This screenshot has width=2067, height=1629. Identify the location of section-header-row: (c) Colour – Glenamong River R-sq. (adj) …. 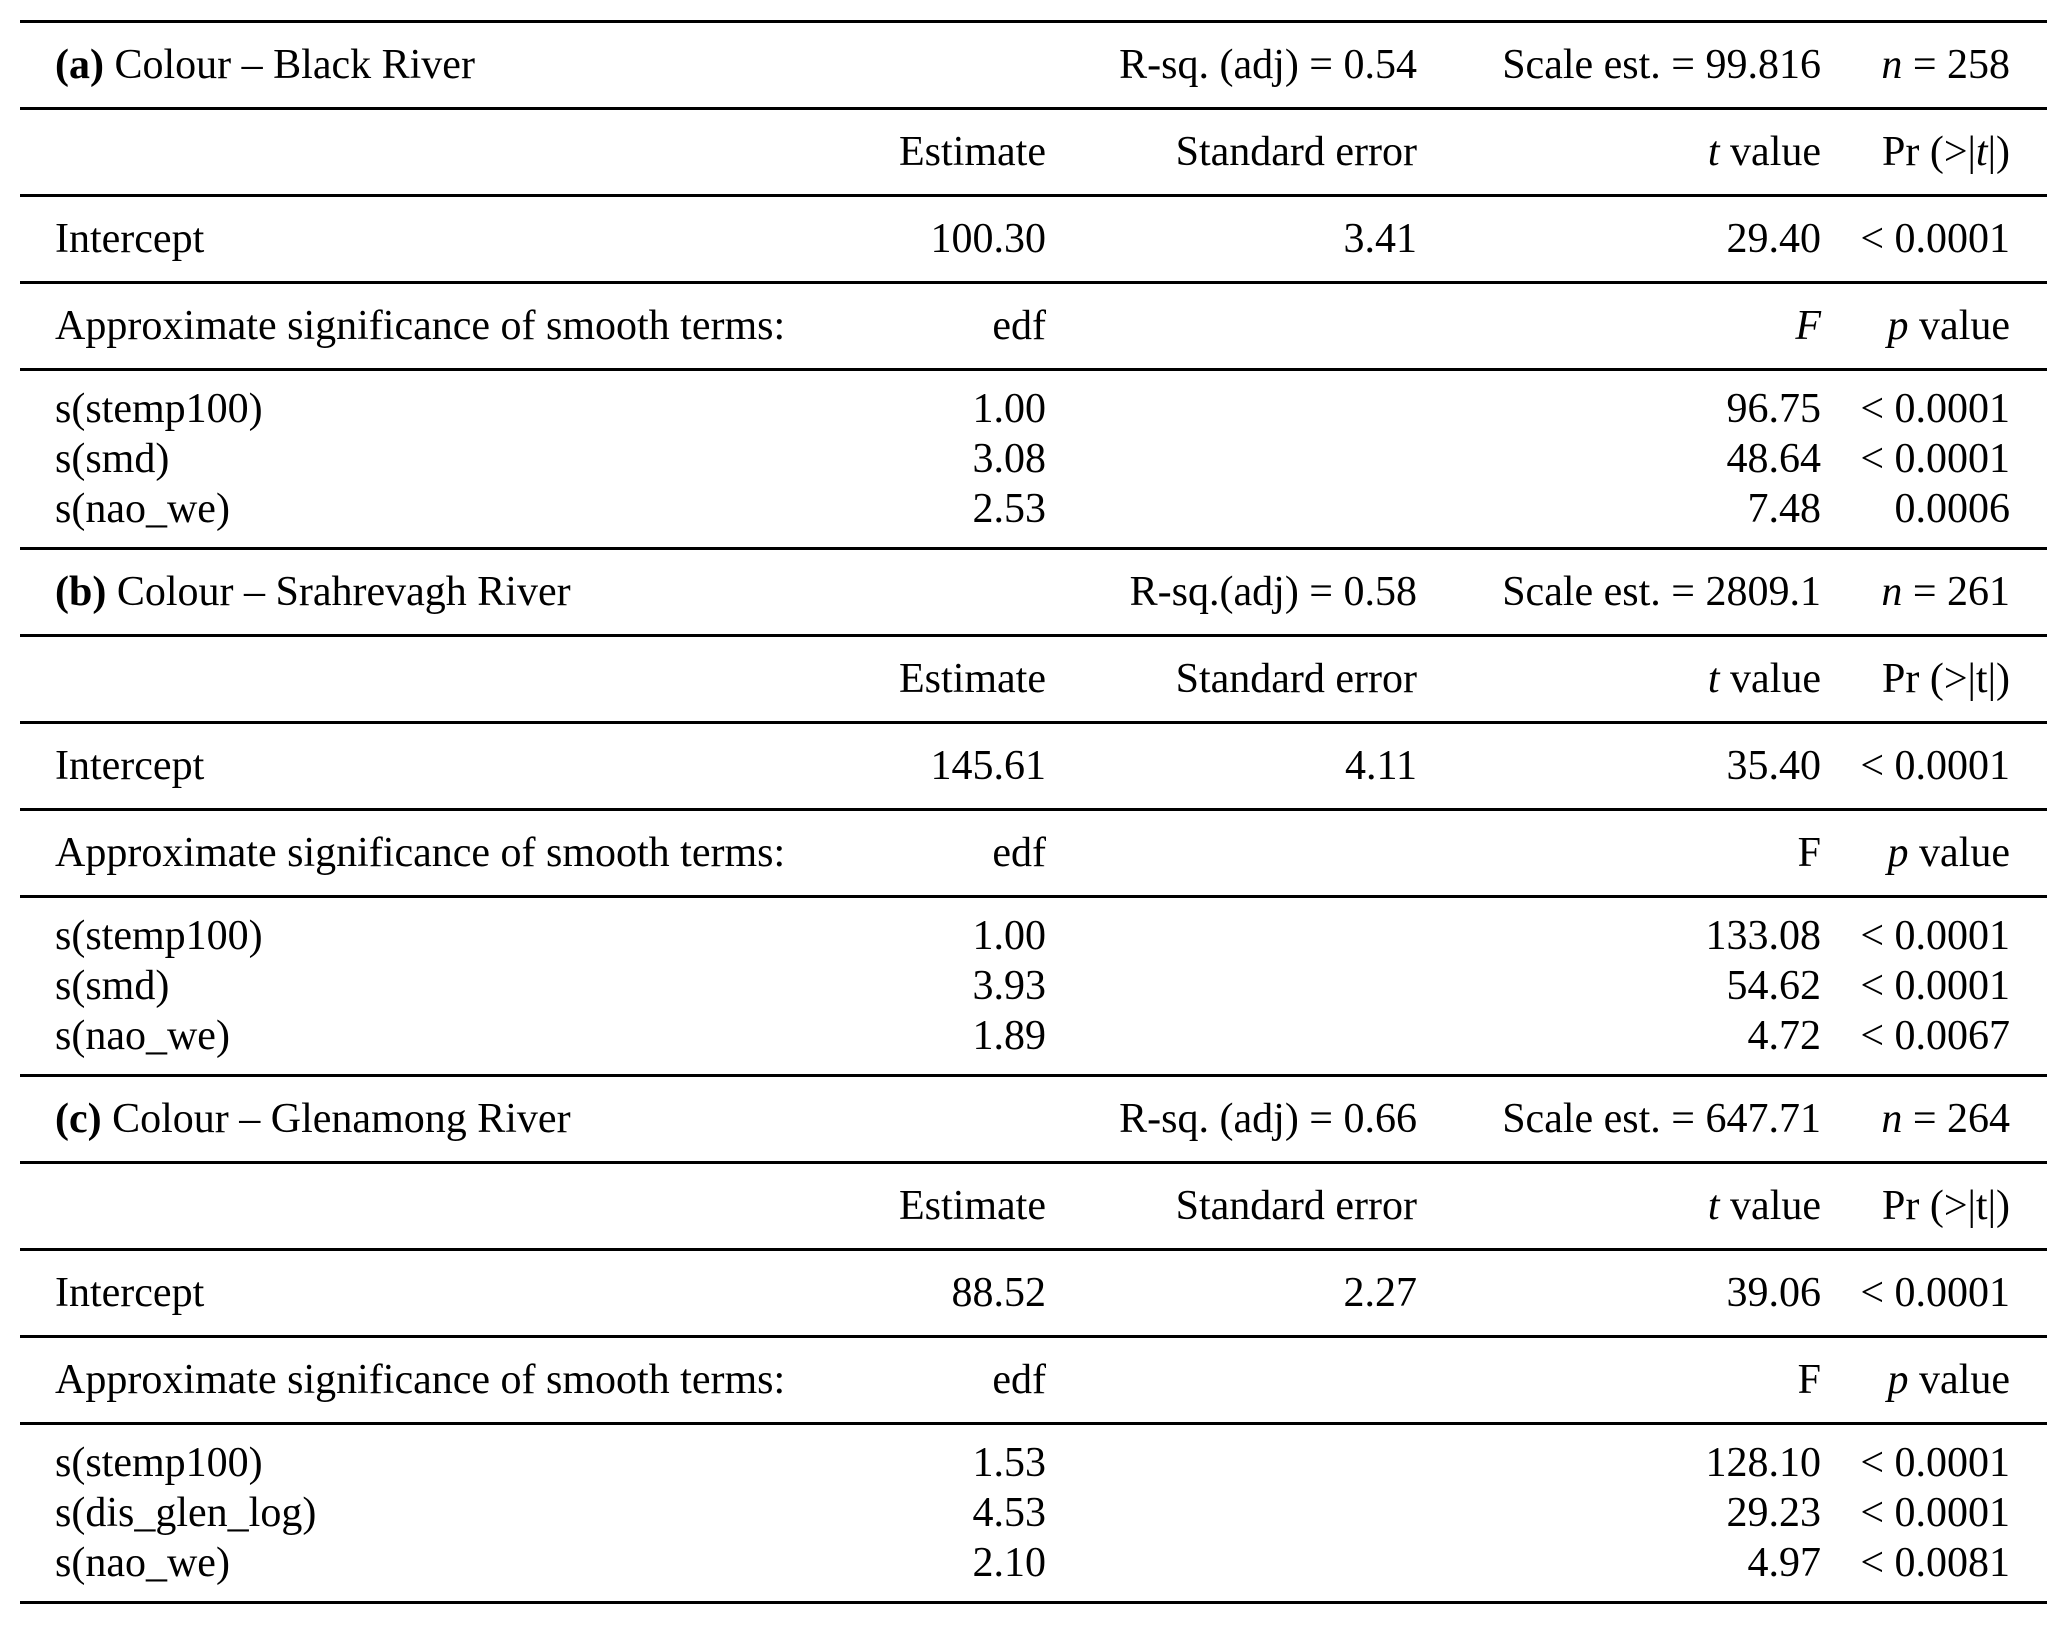
(1033, 1118).